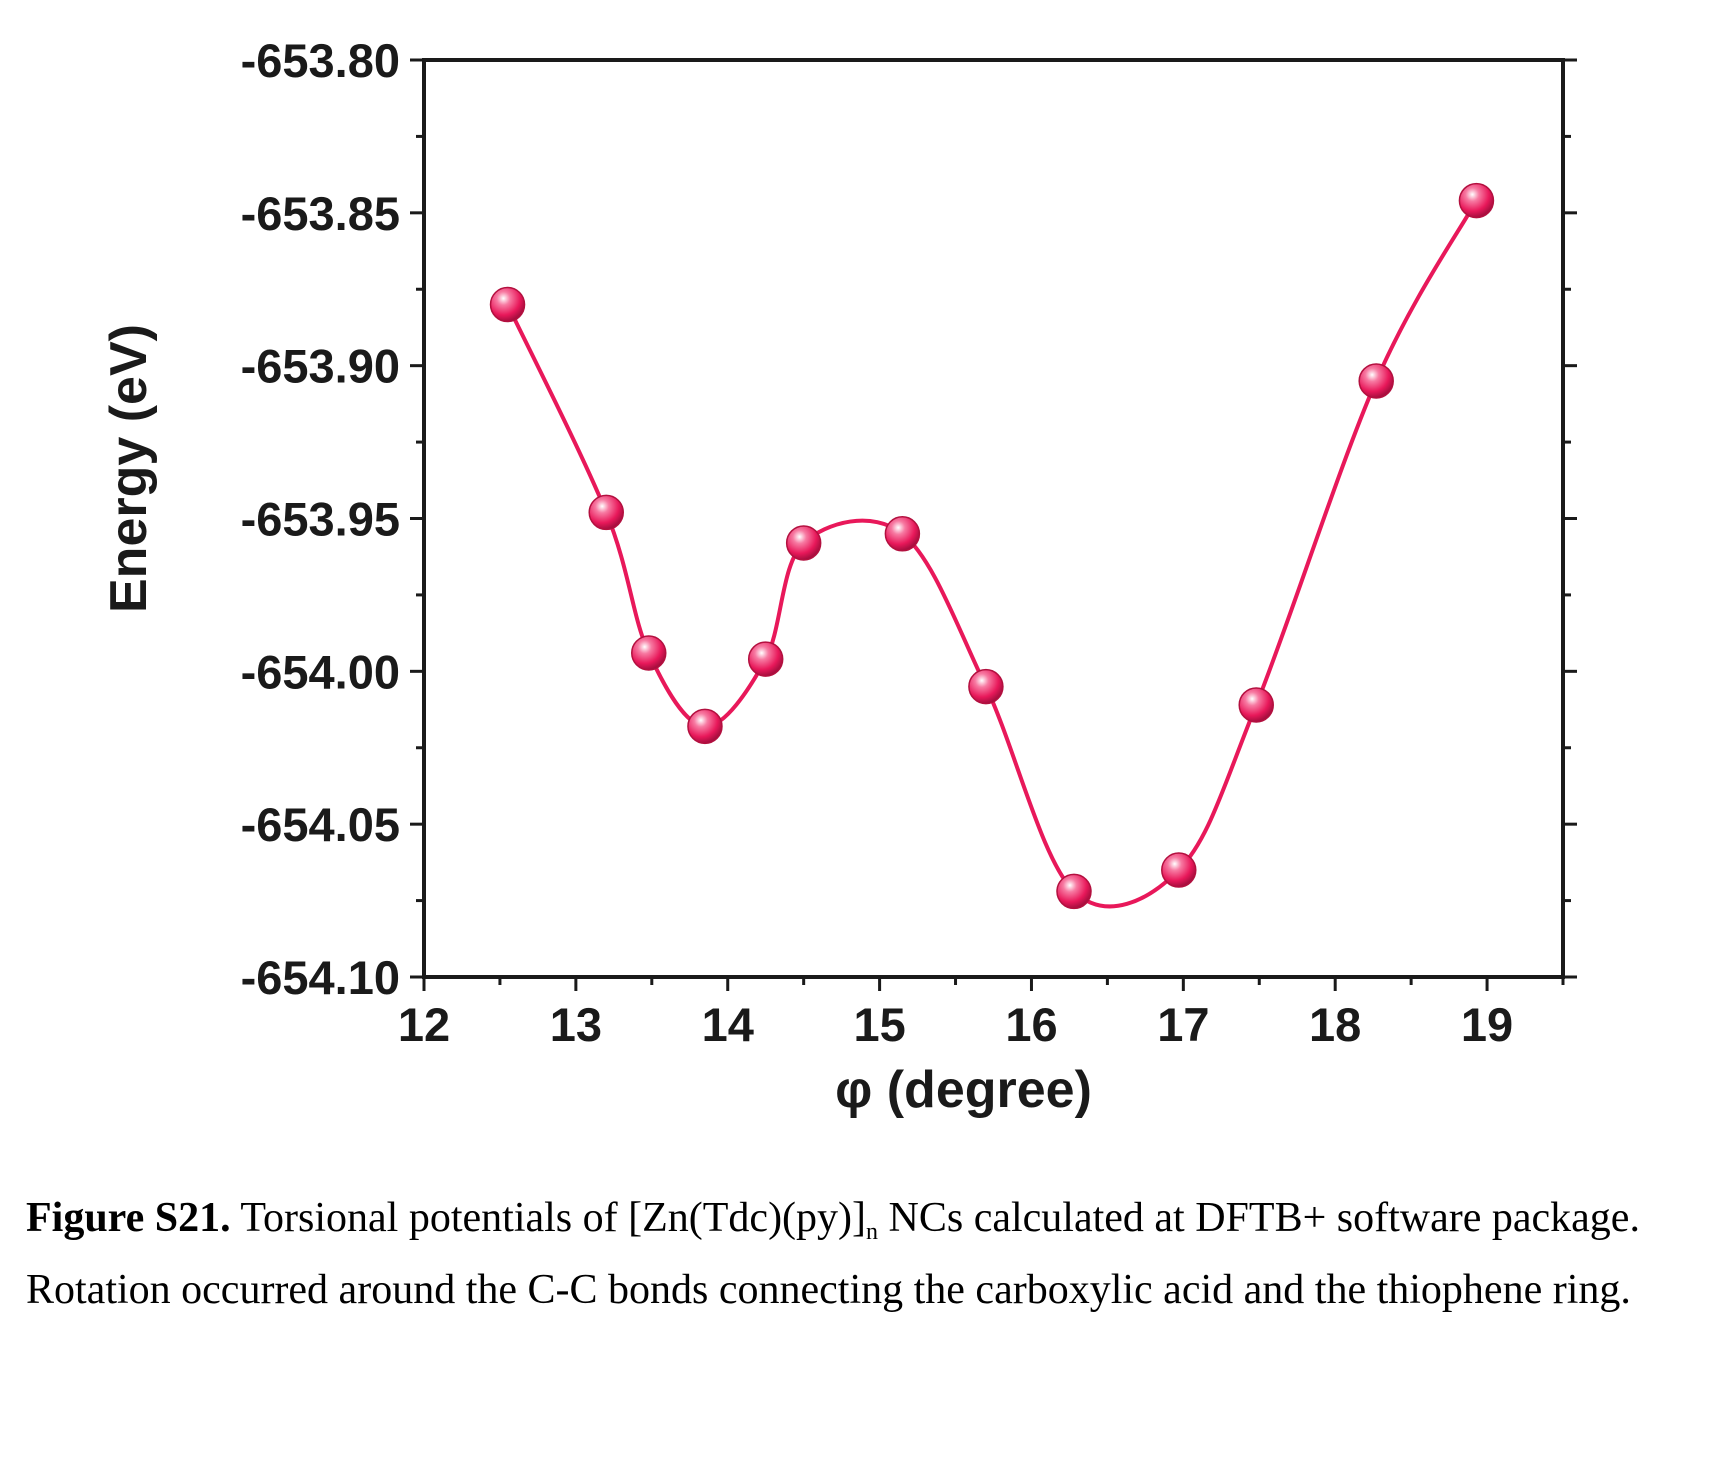 Image resolution: width=1713 pixels, height=1463 pixels. Describe the element at coordinates (320, 977) in the screenshot. I see `y-tick-label: -654.10` at that location.